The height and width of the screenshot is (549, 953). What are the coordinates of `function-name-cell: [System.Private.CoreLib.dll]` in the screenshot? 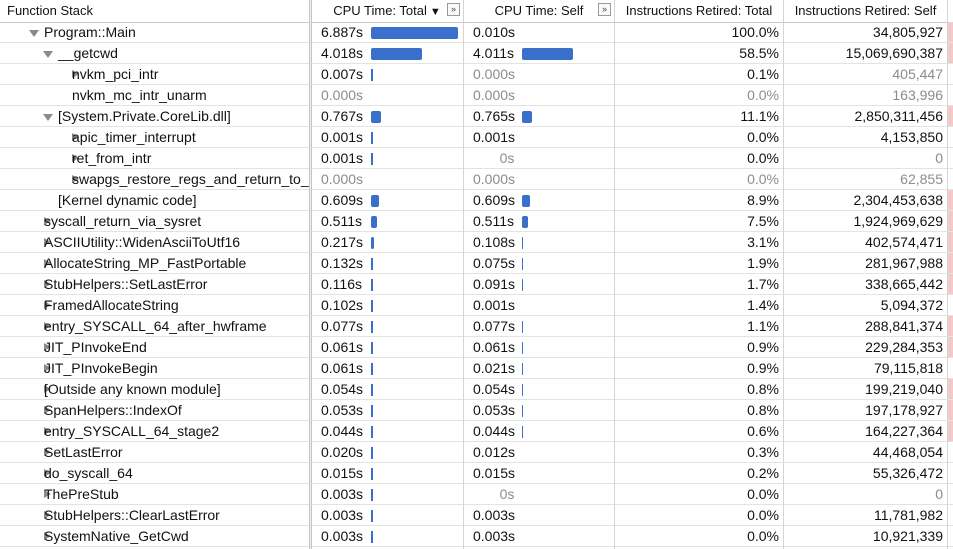 It's located at (154, 116).